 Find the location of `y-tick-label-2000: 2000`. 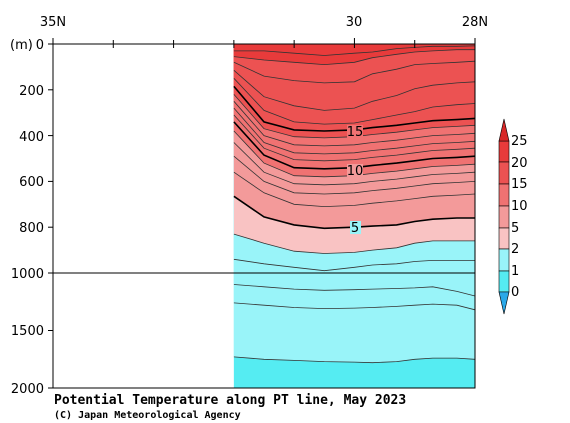

y-tick-label-2000: 2000 is located at coordinates (27, 389).